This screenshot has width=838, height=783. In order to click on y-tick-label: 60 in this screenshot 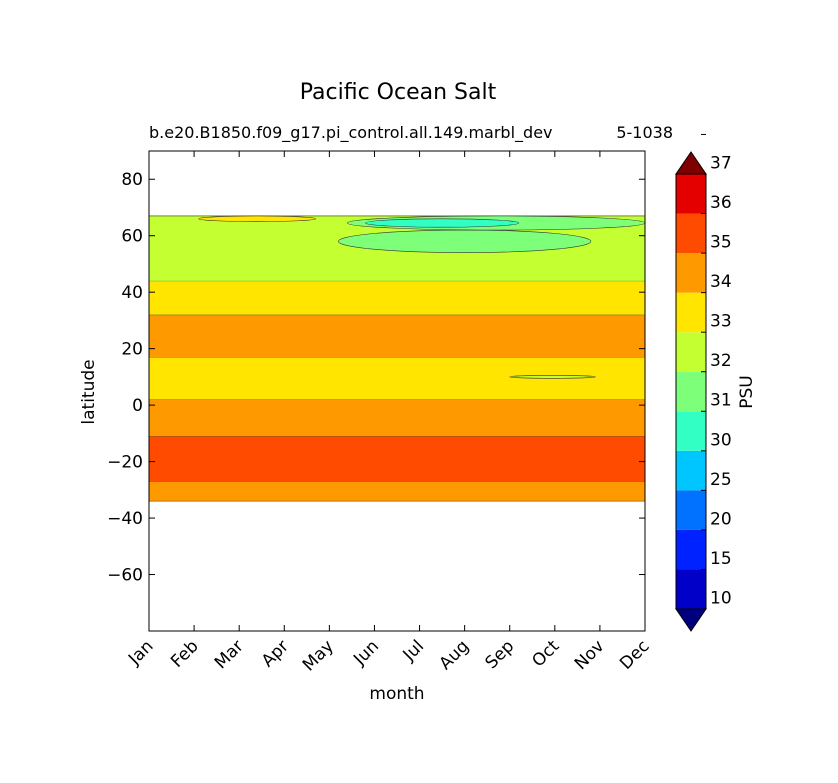, I will do `click(132, 237)`.